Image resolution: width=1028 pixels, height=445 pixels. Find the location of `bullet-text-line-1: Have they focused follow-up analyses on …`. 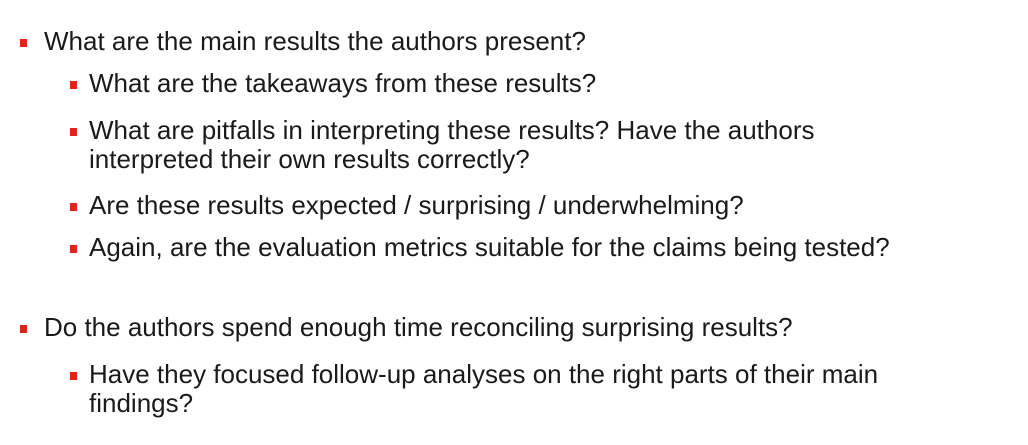

bullet-text-line-1: Have they focused follow-up analyses on … is located at coordinates (484, 374).